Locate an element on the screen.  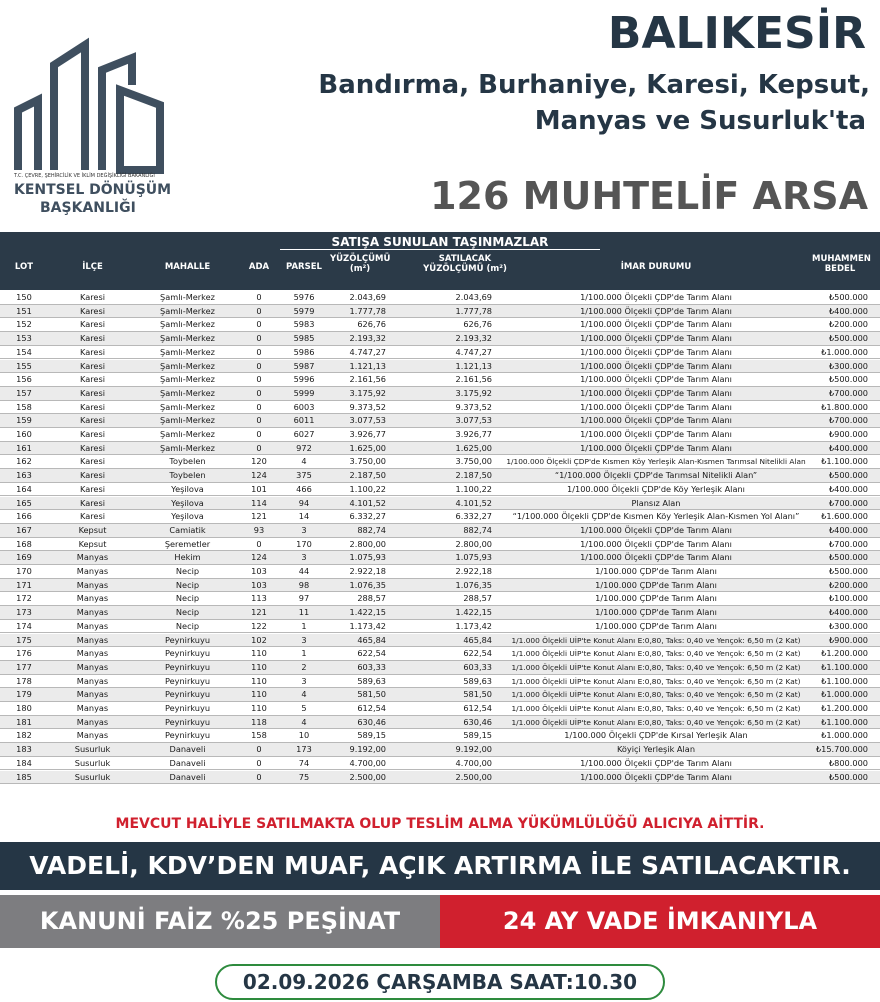
cell: ₺500.000 is located at coordinates (848, 557).